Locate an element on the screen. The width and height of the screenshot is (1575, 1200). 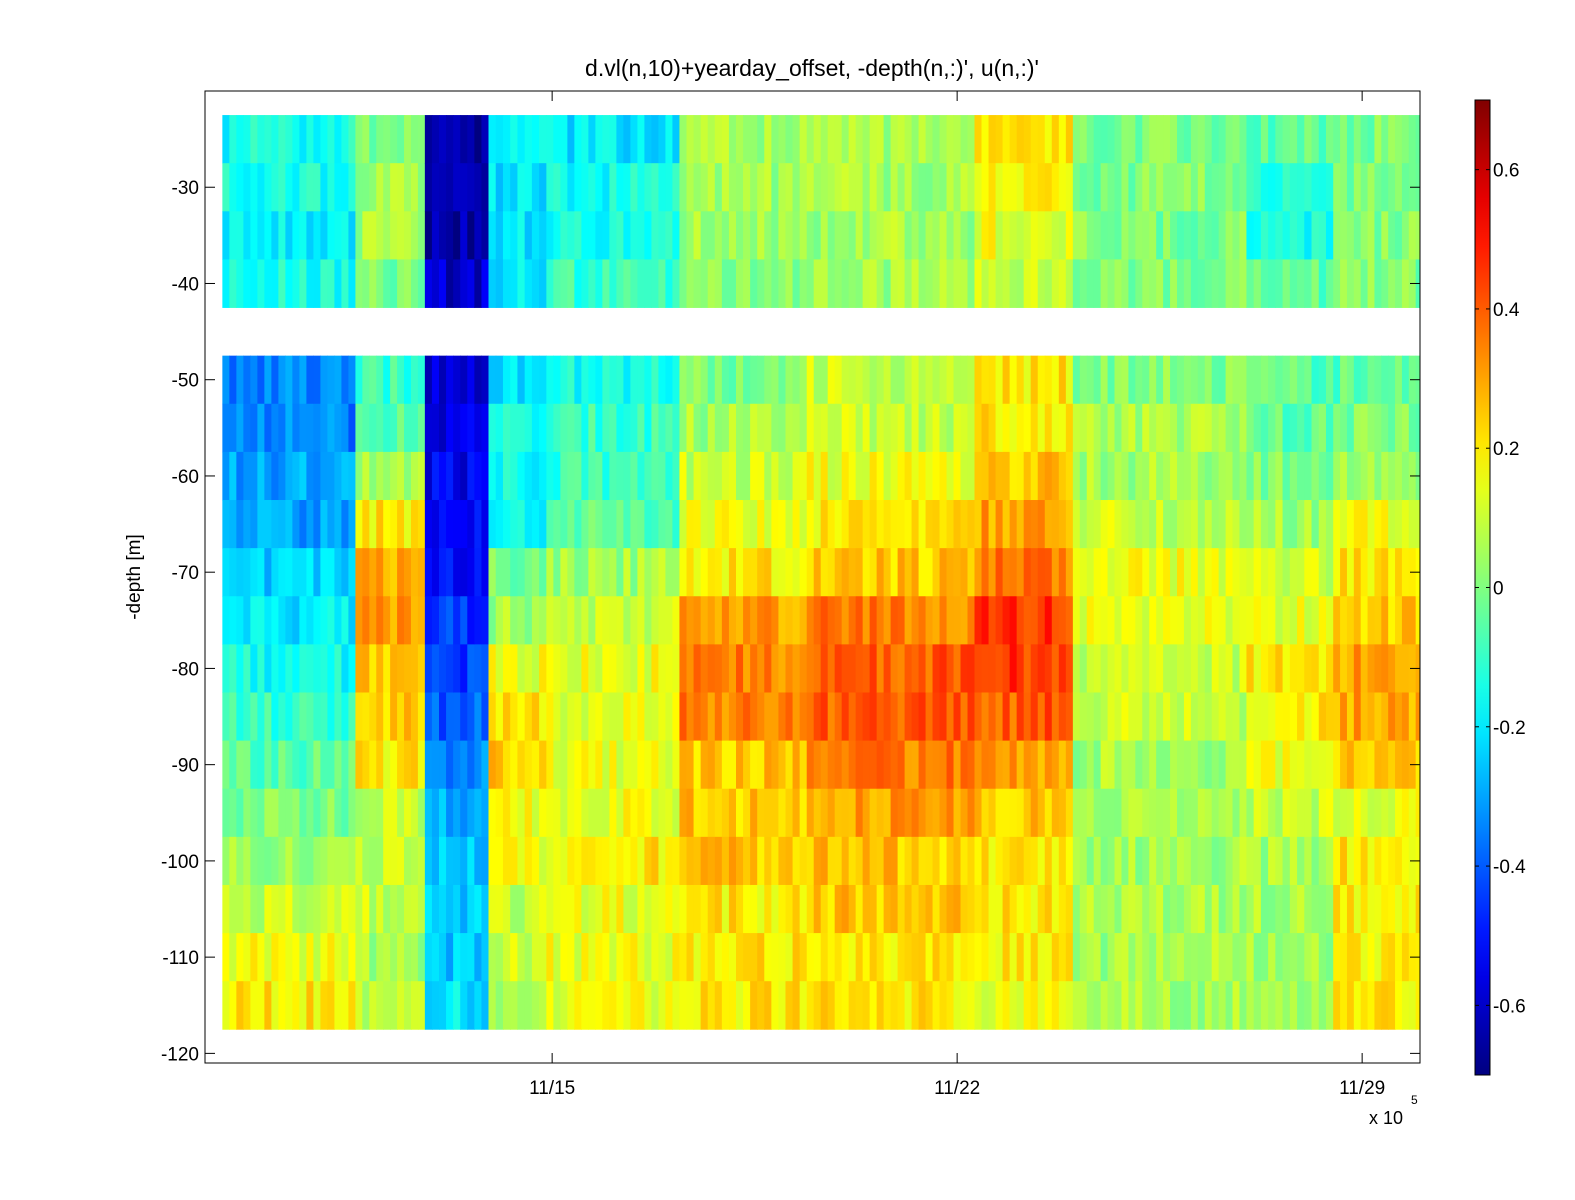
y-tick-label: -70 is located at coordinates (185, 573).